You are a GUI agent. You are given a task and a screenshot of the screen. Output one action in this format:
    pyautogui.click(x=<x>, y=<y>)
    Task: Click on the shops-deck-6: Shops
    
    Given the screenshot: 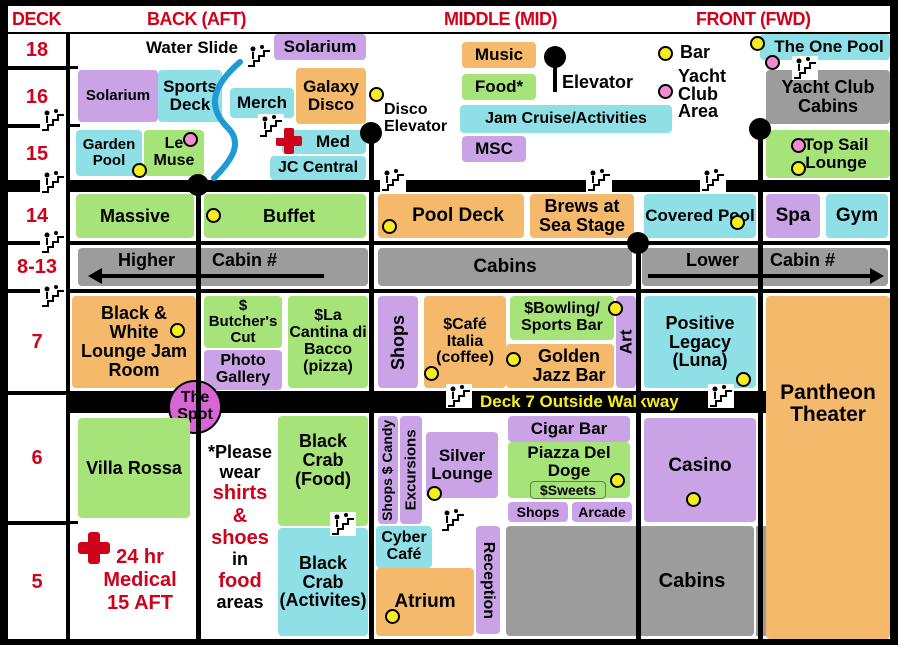 What is the action you would take?
    pyautogui.click(x=538, y=512)
    